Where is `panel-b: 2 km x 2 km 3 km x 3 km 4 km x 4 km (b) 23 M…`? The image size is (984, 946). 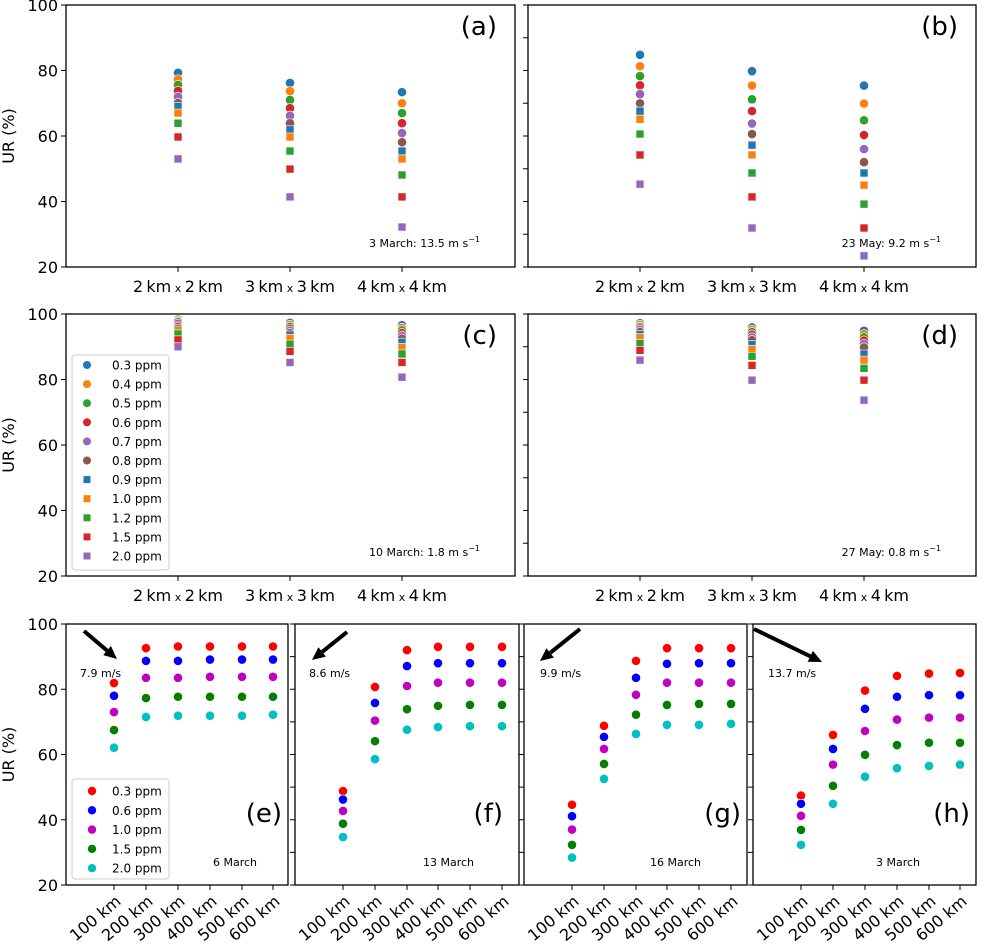 panel-b: 2 km x 2 km 3 km x 3 km 4 km x 4 km (b) 23 M… is located at coordinates (750, 150).